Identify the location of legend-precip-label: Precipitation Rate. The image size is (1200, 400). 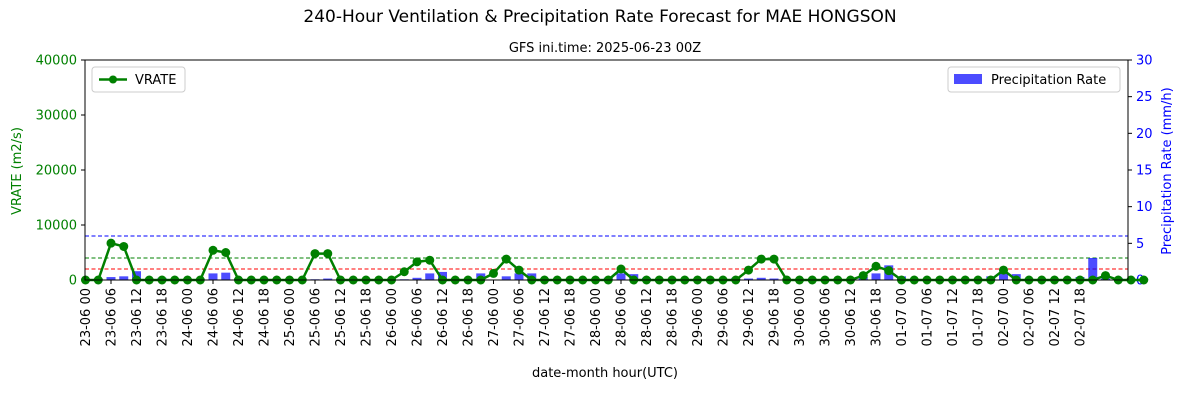
(1048, 80).